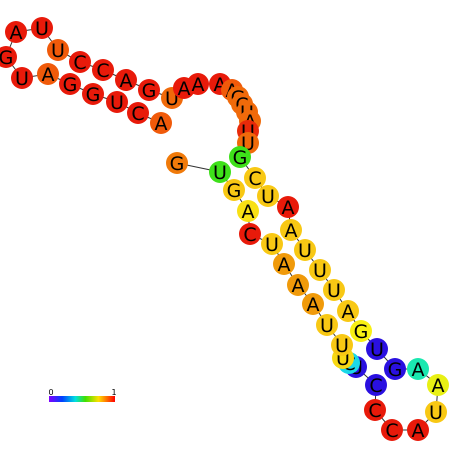  What do you see at coordinates (82, 399) in the screenshot?
I see `colorbar` at bounding box center [82, 399].